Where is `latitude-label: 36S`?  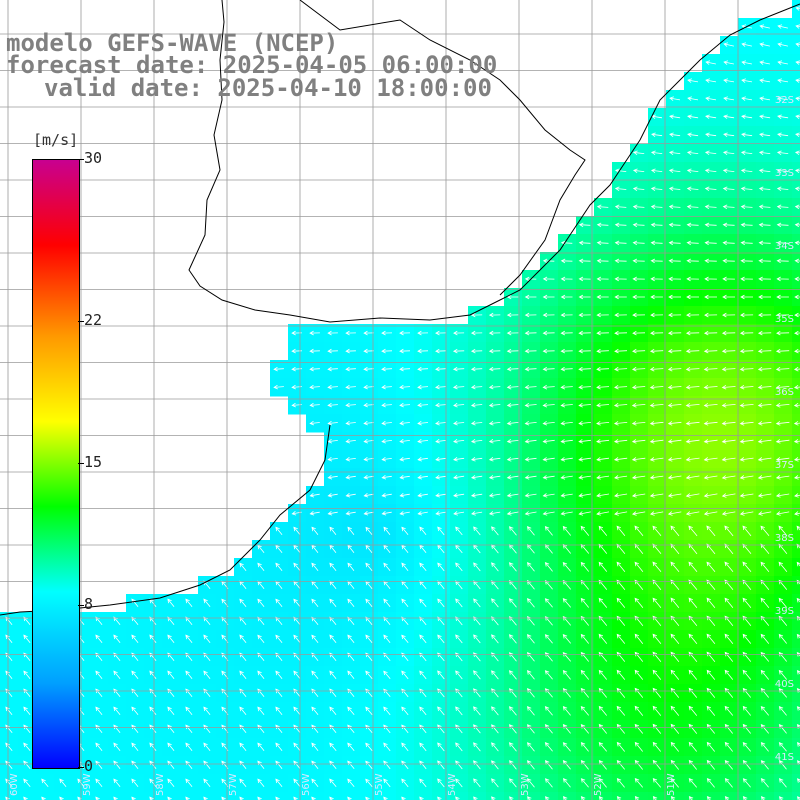 latitude-label: 36S is located at coordinates (784, 392).